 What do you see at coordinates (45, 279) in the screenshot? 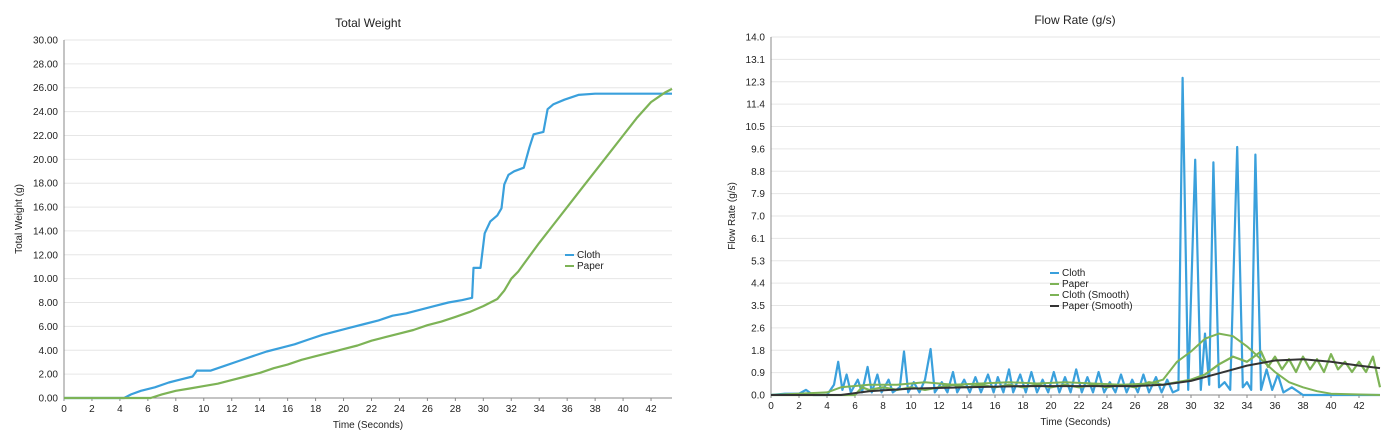
I see `y-tick-label: 10.00` at bounding box center [45, 279].